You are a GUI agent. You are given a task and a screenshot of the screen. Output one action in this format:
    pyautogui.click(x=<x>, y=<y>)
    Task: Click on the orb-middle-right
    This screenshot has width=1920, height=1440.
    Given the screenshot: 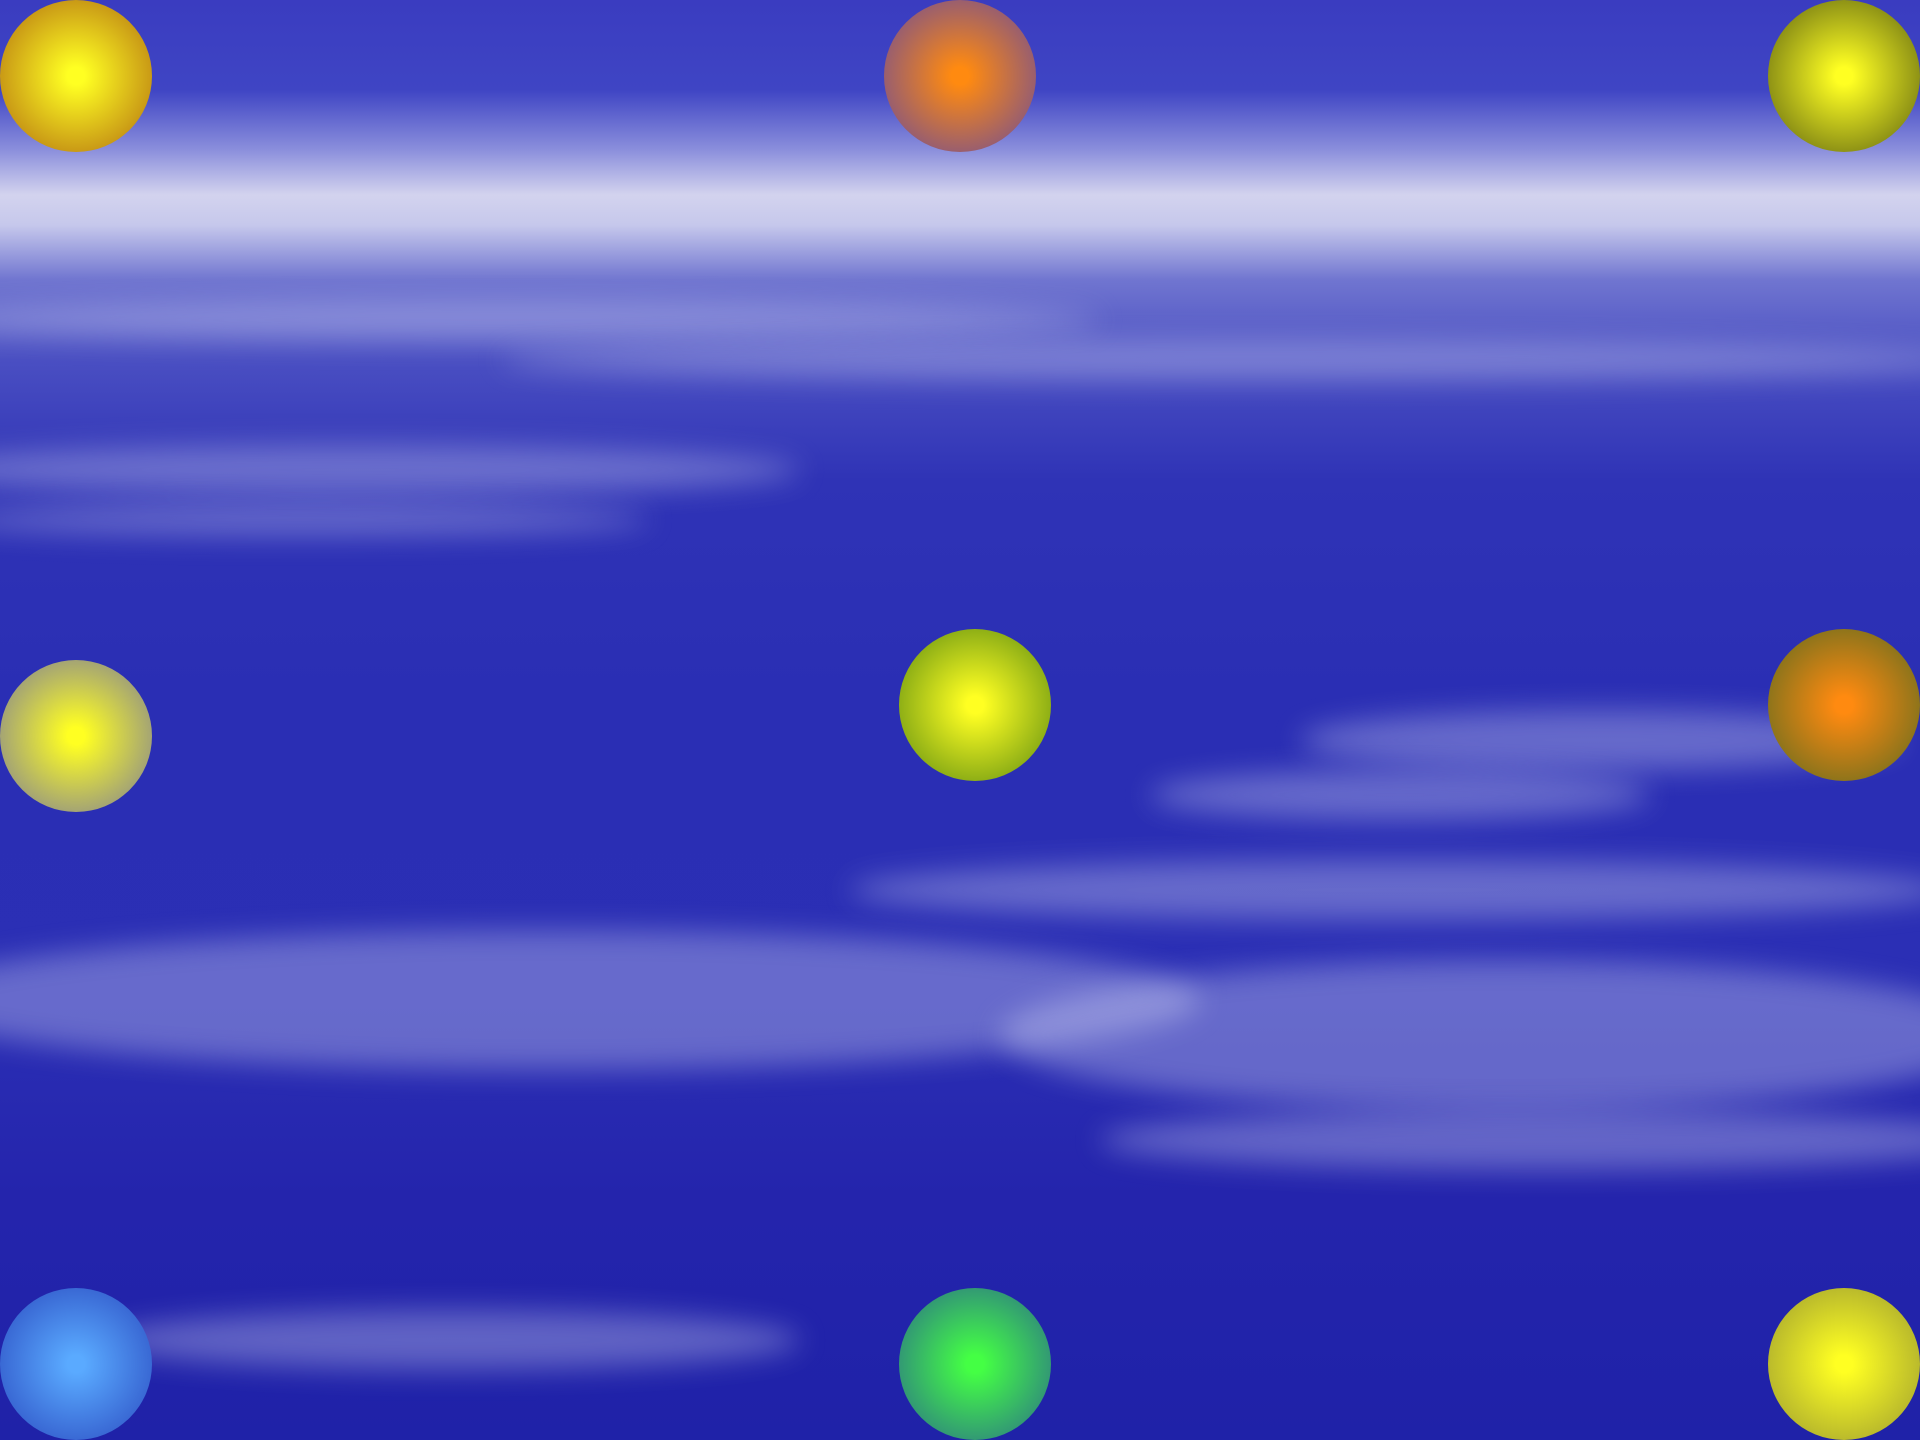 What is the action you would take?
    pyautogui.click(x=1844, y=705)
    